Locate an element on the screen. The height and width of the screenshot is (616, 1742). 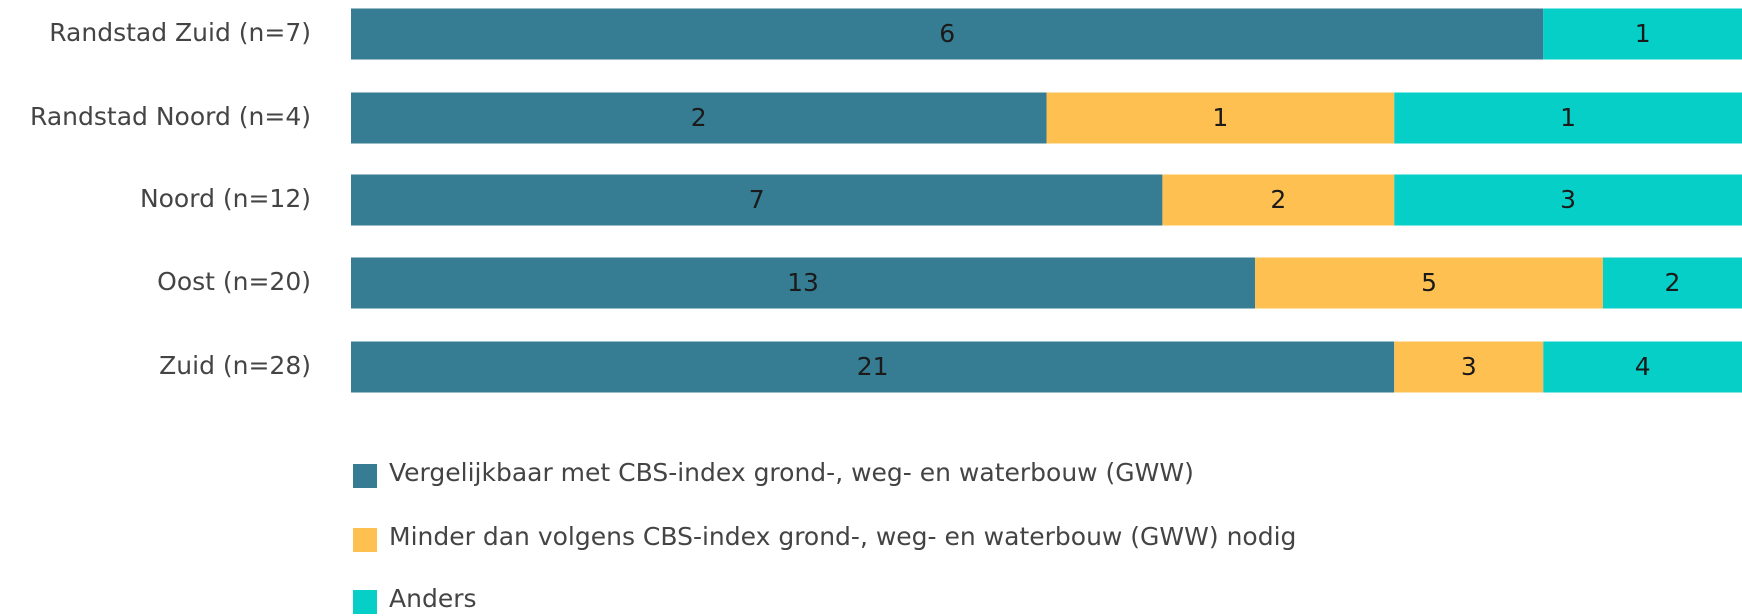
data-label: 21 is located at coordinates (873, 366).